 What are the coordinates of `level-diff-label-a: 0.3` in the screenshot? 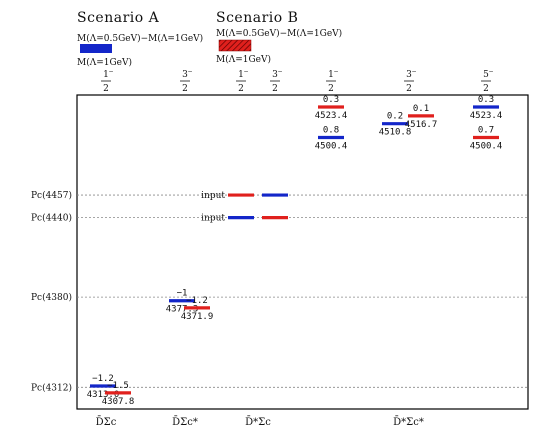 It's located at (486, 100).